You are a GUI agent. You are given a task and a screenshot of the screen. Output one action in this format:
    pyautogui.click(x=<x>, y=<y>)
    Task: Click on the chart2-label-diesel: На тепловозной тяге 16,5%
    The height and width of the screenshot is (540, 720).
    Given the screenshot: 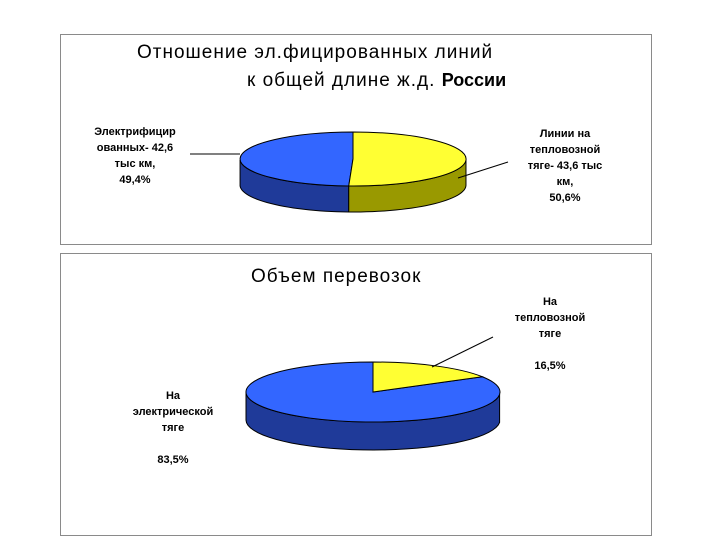 What is the action you would take?
    pyautogui.click(x=550, y=334)
    